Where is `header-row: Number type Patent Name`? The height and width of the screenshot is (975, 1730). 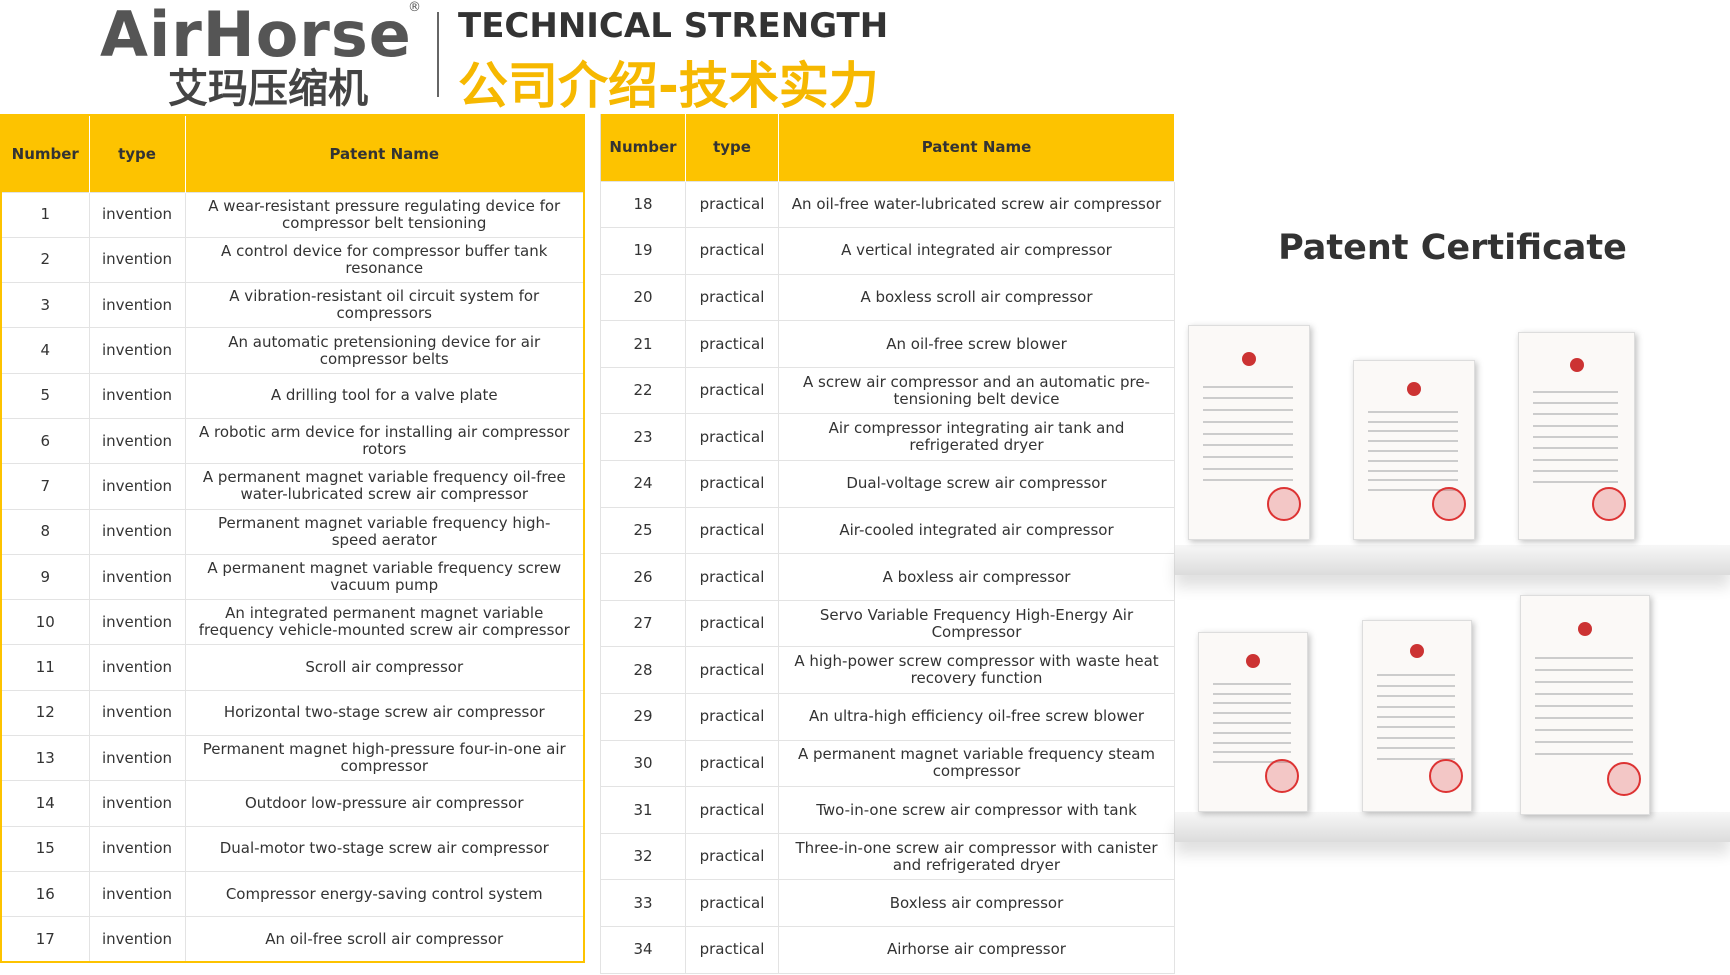 header-row: Number type Patent Name is located at coordinates (293, 153).